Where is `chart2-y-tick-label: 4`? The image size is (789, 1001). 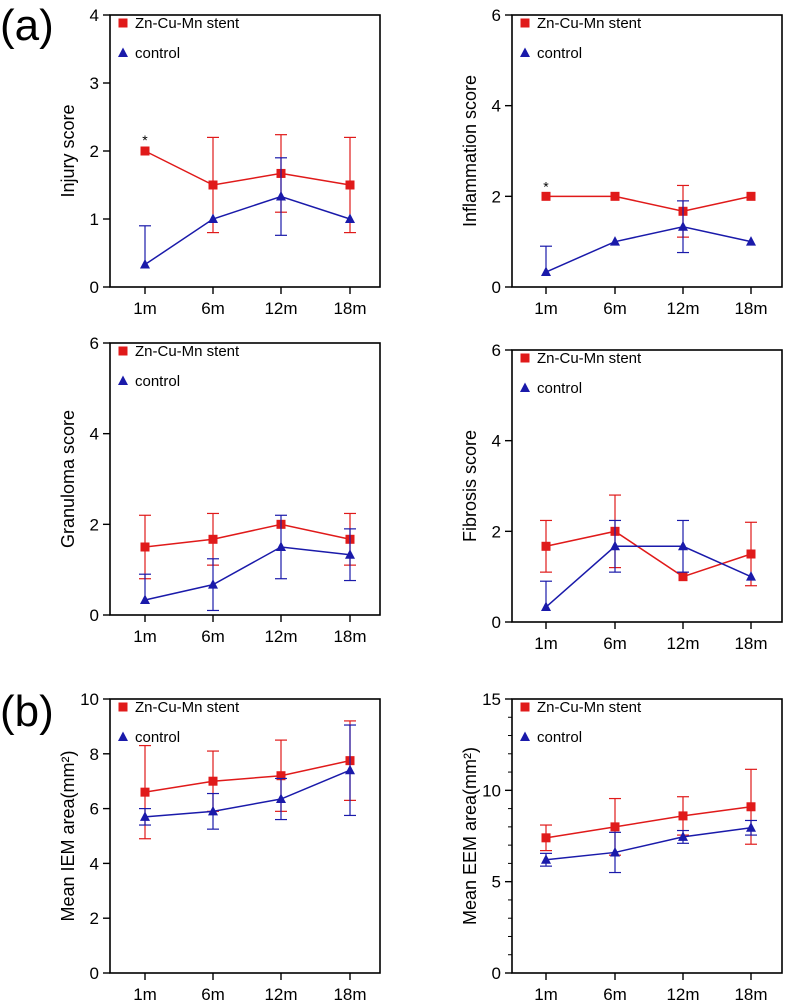
chart2-y-tick-label: 4 is located at coordinates (94, 434).